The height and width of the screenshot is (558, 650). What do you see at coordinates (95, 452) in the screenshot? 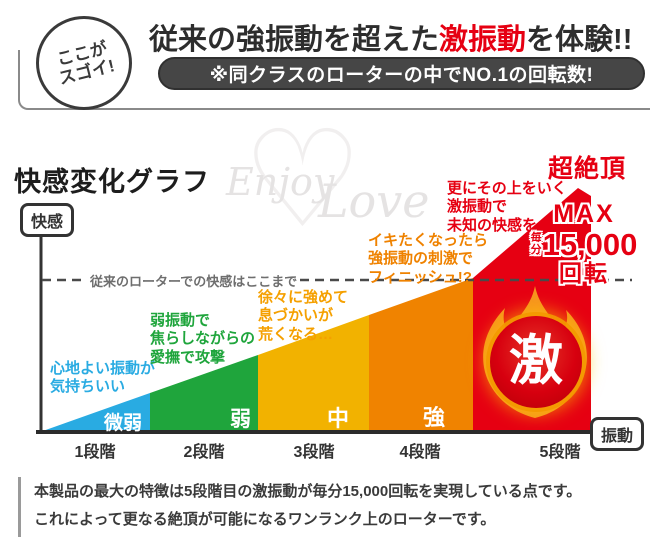
I see `tick-label-1: 1段階` at bounding box center [95, 452].